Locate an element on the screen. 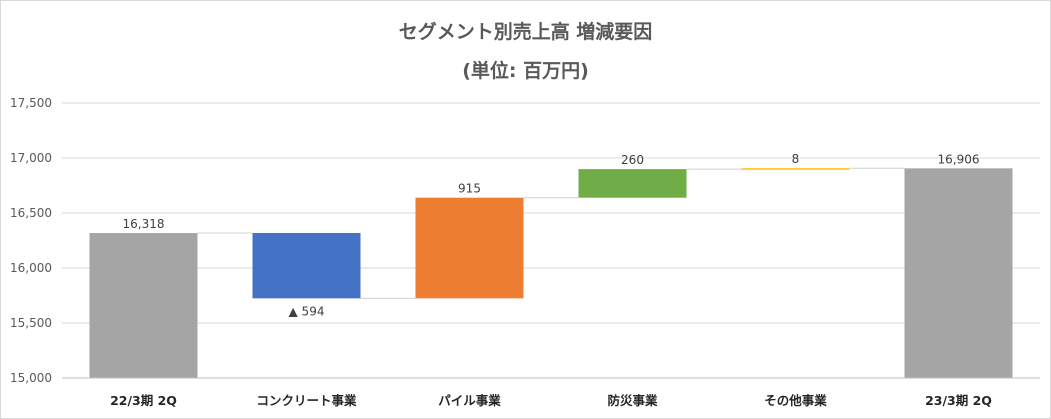 Image resolution: width=1051 pixels, height=419 pixels. chart-subtitle: (単位: 百万円) is located at coordinates (525, 71).